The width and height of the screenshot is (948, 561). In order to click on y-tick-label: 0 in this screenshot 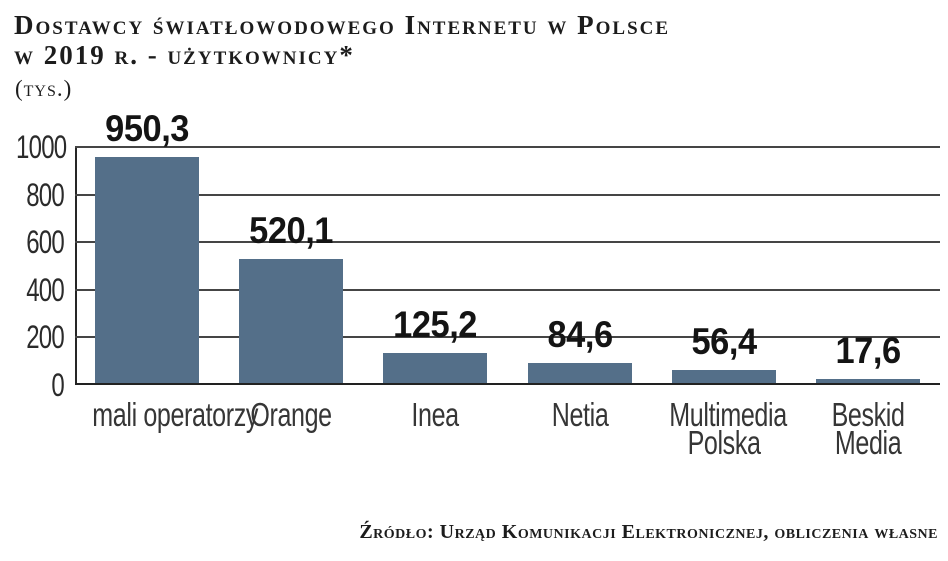, I will do `click(57, 385)`.